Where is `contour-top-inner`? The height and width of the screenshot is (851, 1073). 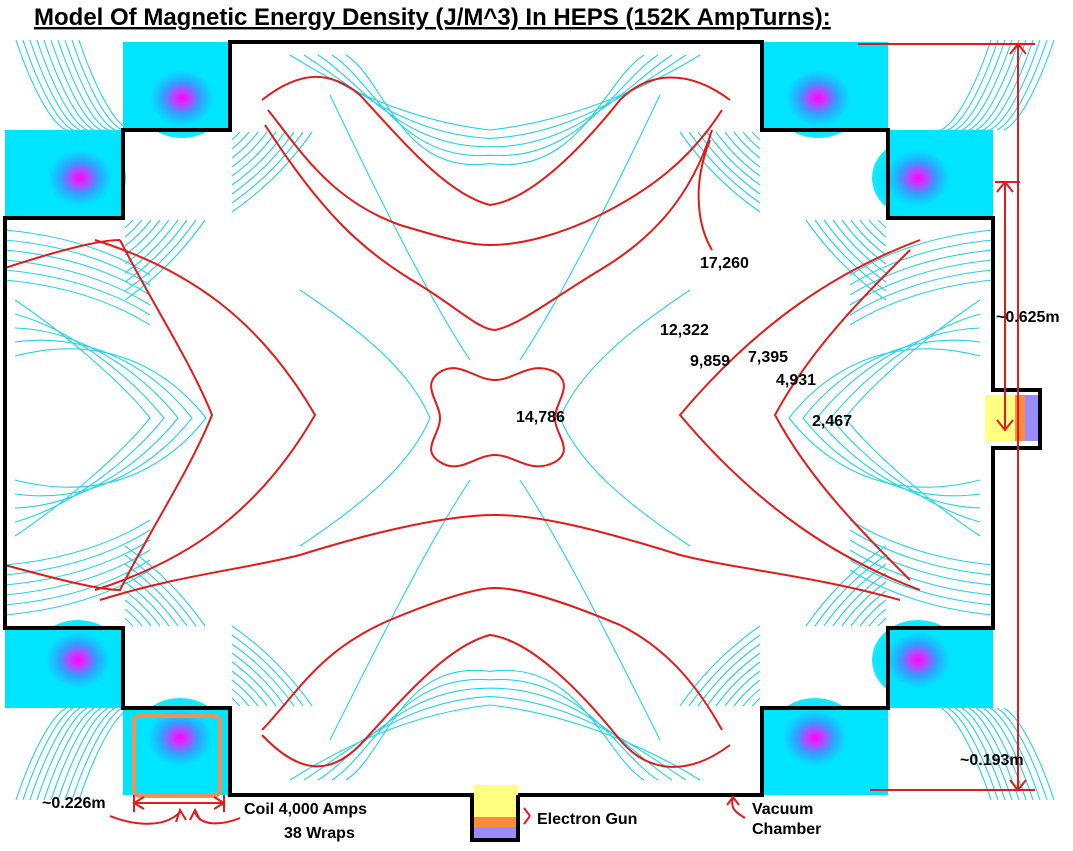 contour-top-inner is located at coordinates (496, 141).